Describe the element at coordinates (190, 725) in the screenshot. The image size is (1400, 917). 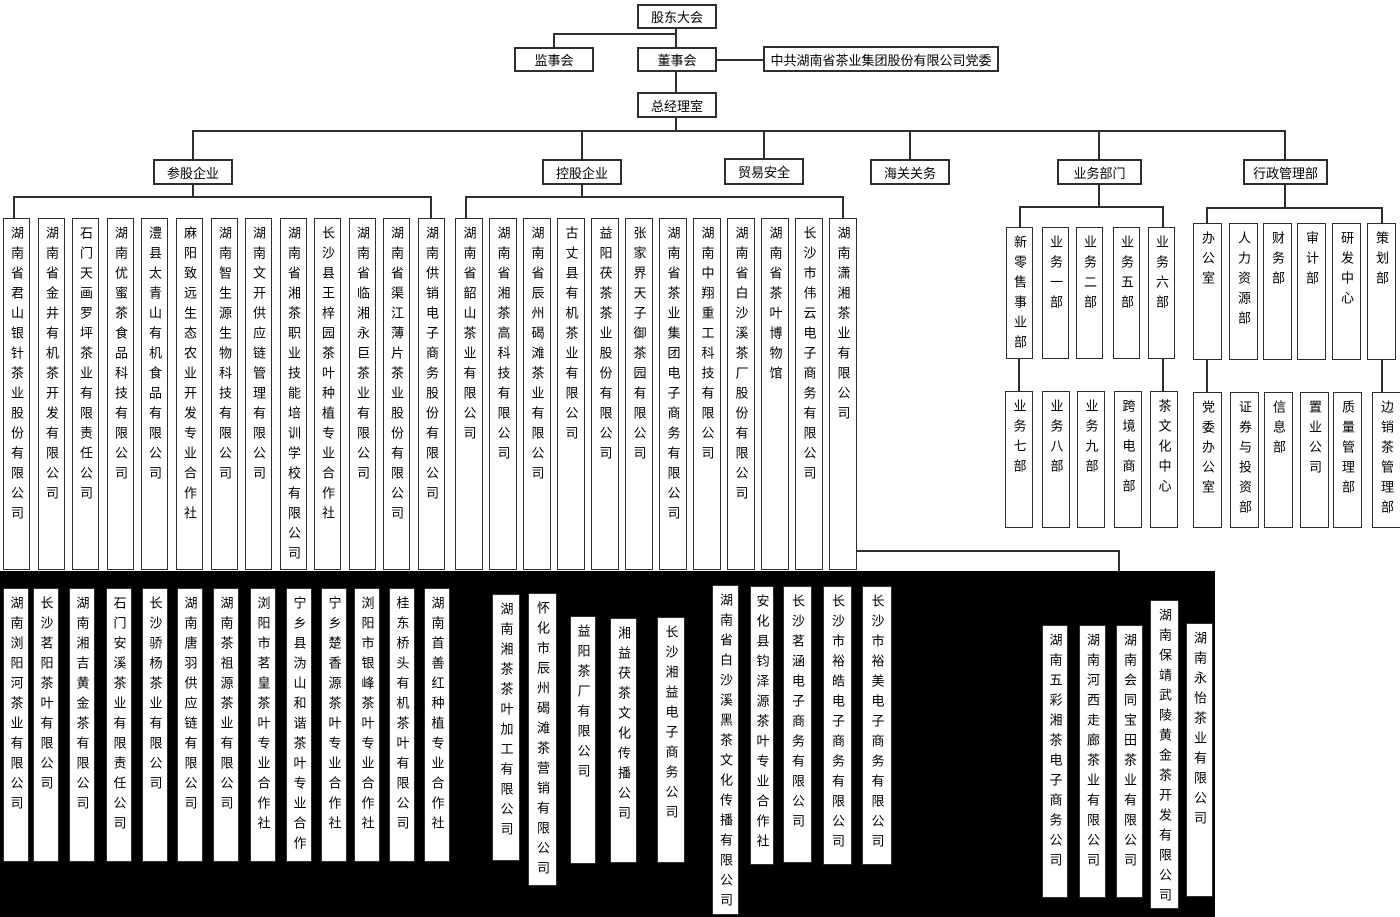
I see `subsidiary-a-6: 湖南唐羽供应链有限公司` at that location.